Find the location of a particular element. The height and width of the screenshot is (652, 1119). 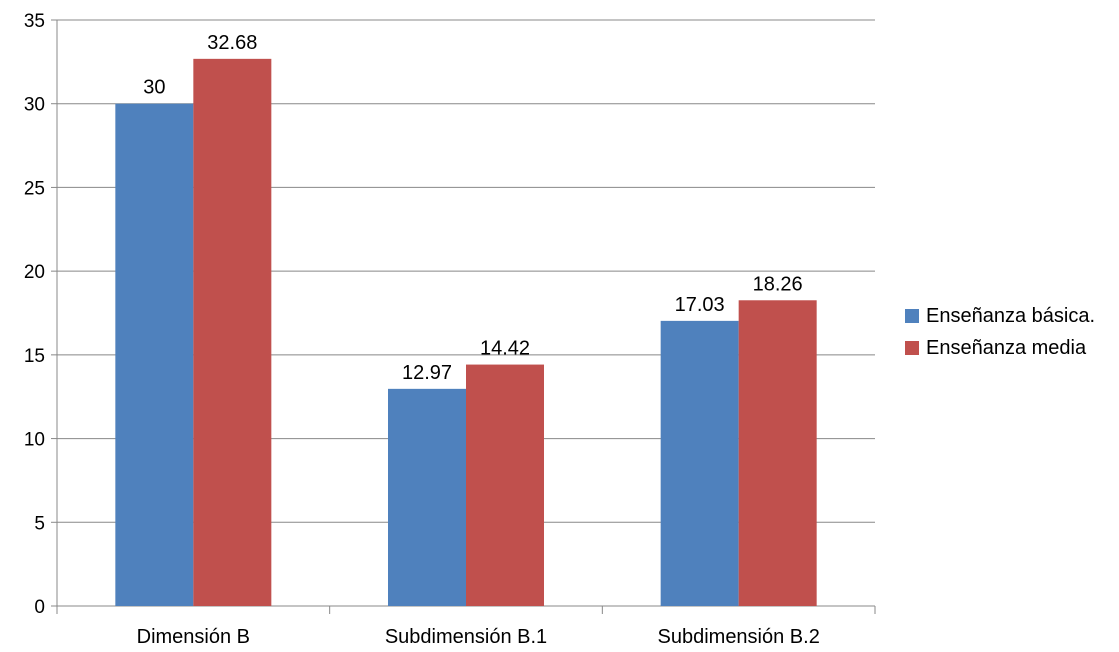

legend: Enseñanza básica. Enseñanza media is located at coordinates (1000, 332).